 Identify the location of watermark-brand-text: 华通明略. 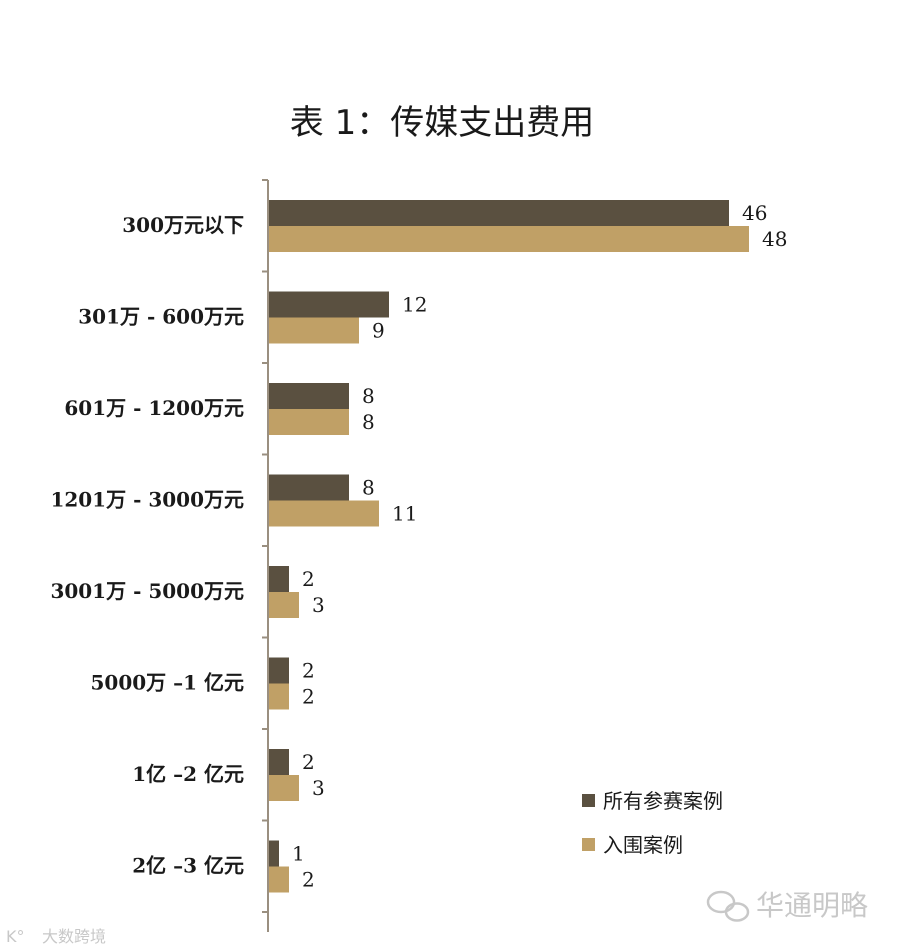
(812, 905).